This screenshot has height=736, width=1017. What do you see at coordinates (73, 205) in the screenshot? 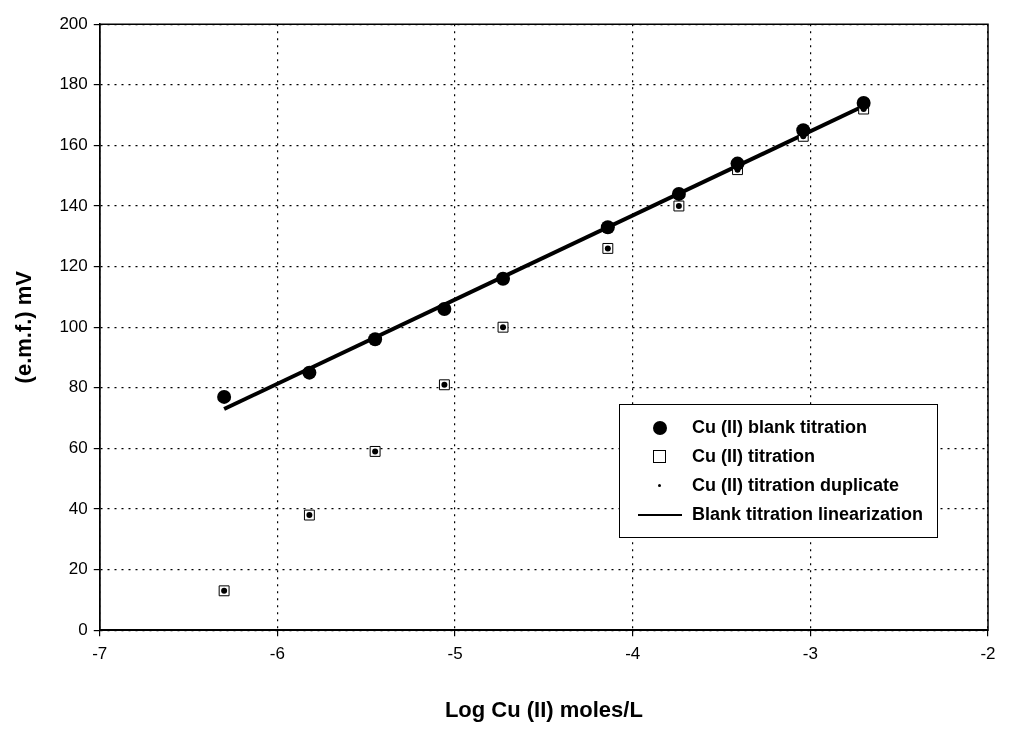
I see `y-tick-label: 140` at bounding box center [73, 205].